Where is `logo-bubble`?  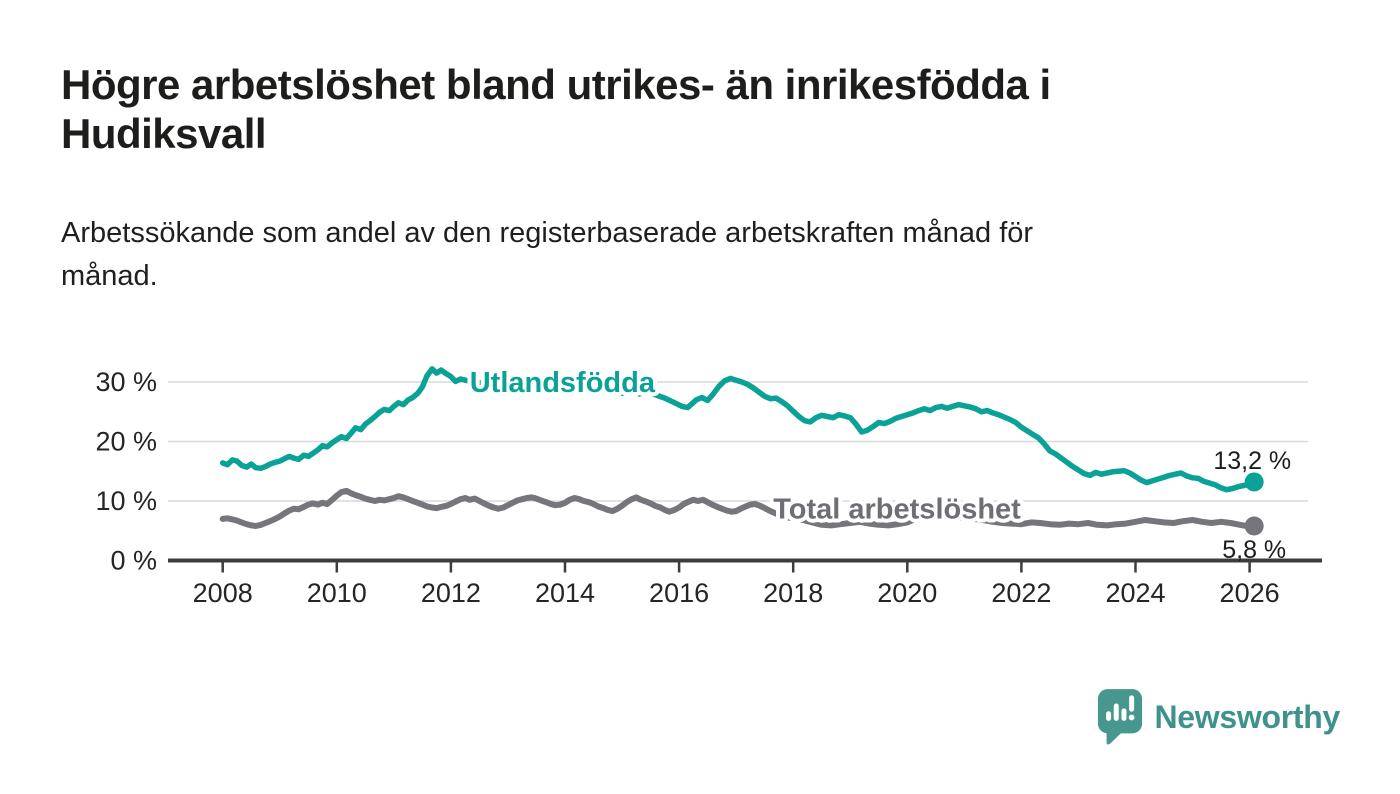 logo-bubble is located at coordinates (1119, 711).